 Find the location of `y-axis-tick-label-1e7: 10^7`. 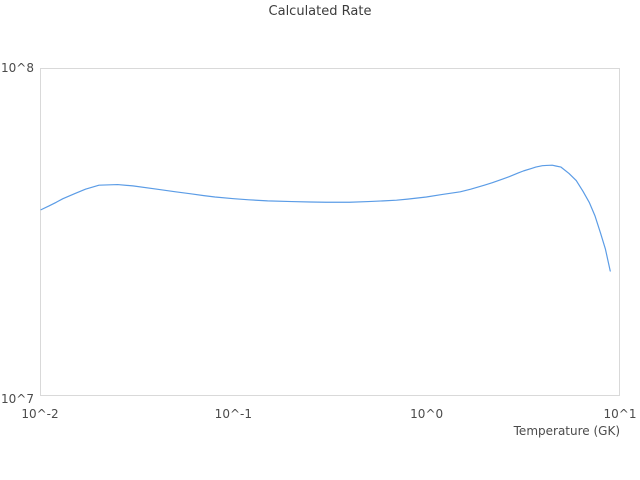

y-axis-tick-label-1e7: 10^7 is located at coordinates (17, 399).